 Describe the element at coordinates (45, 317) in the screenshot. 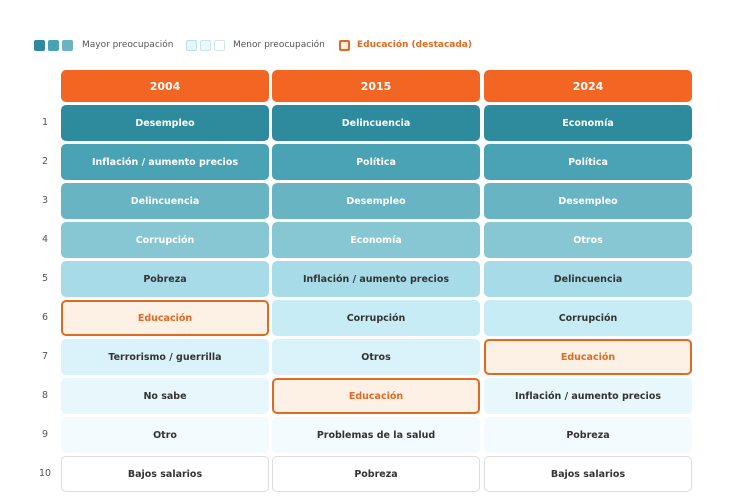

I see `row-rank: 6` at that location.